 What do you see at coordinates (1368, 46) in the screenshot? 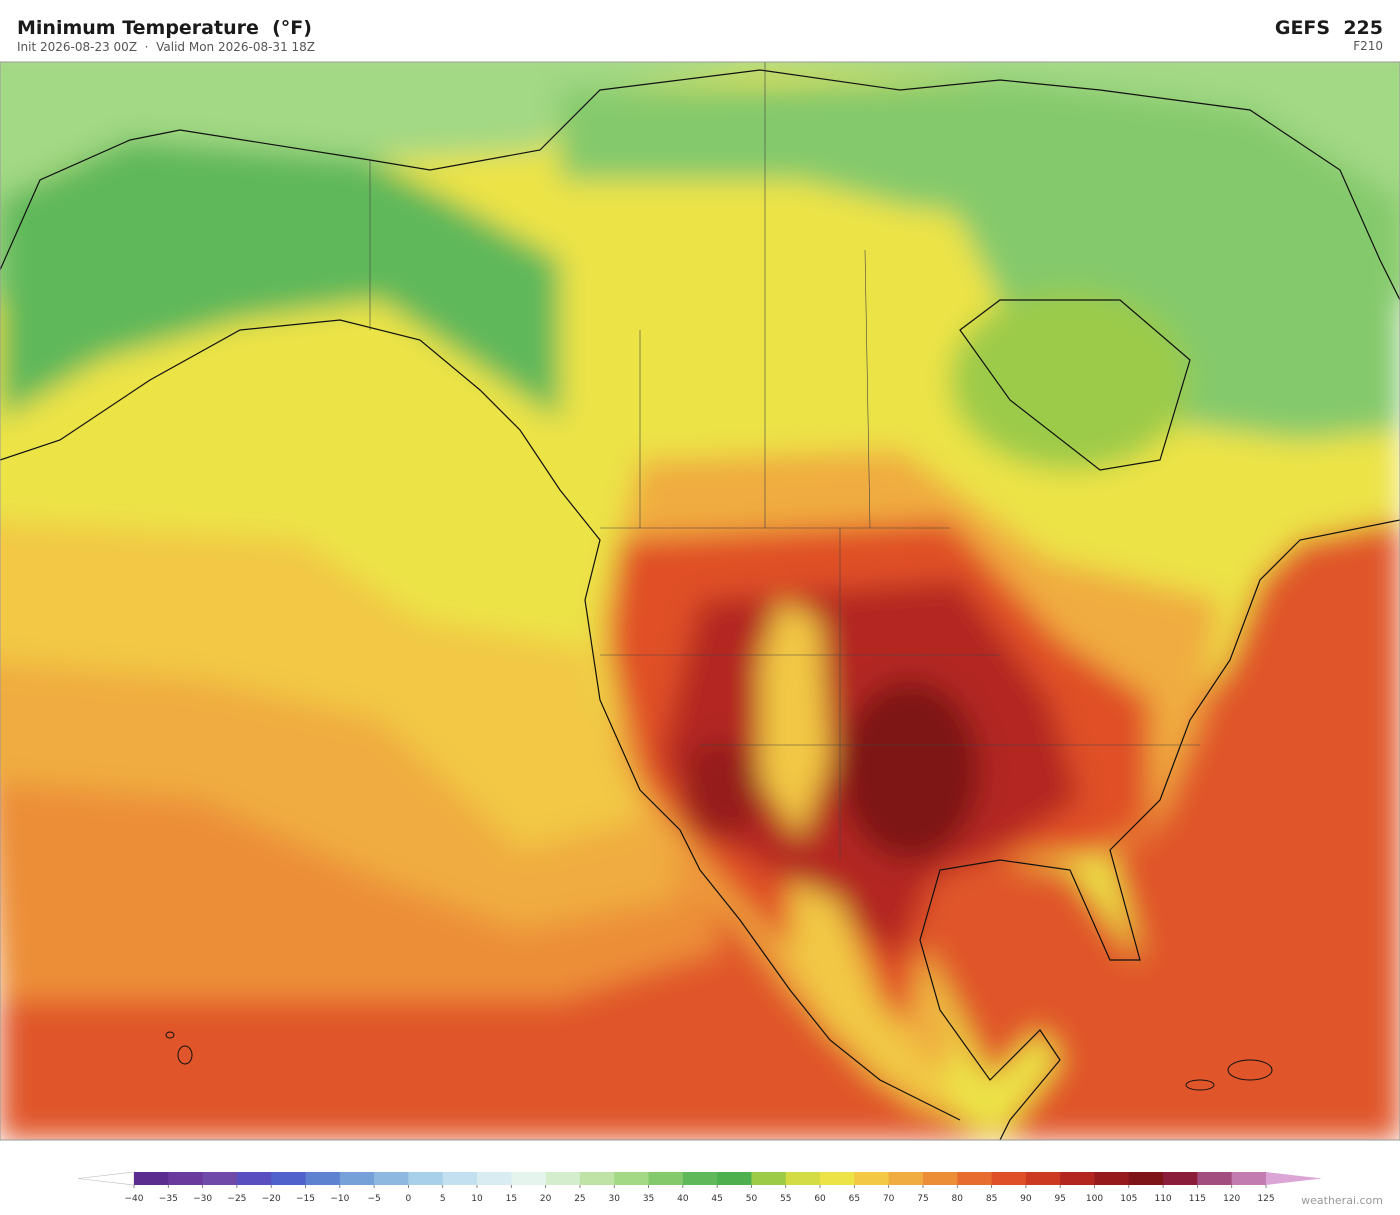
I see `forecast-hour: F210` at bounding box center [1368, 46].